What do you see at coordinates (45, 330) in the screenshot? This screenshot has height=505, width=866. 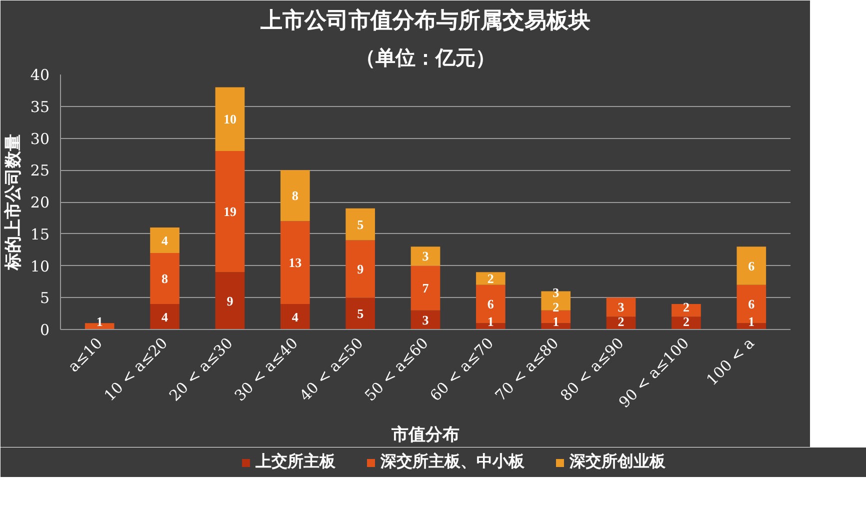 I see `y-tick-label: 0` at bounding box center [45, 330].